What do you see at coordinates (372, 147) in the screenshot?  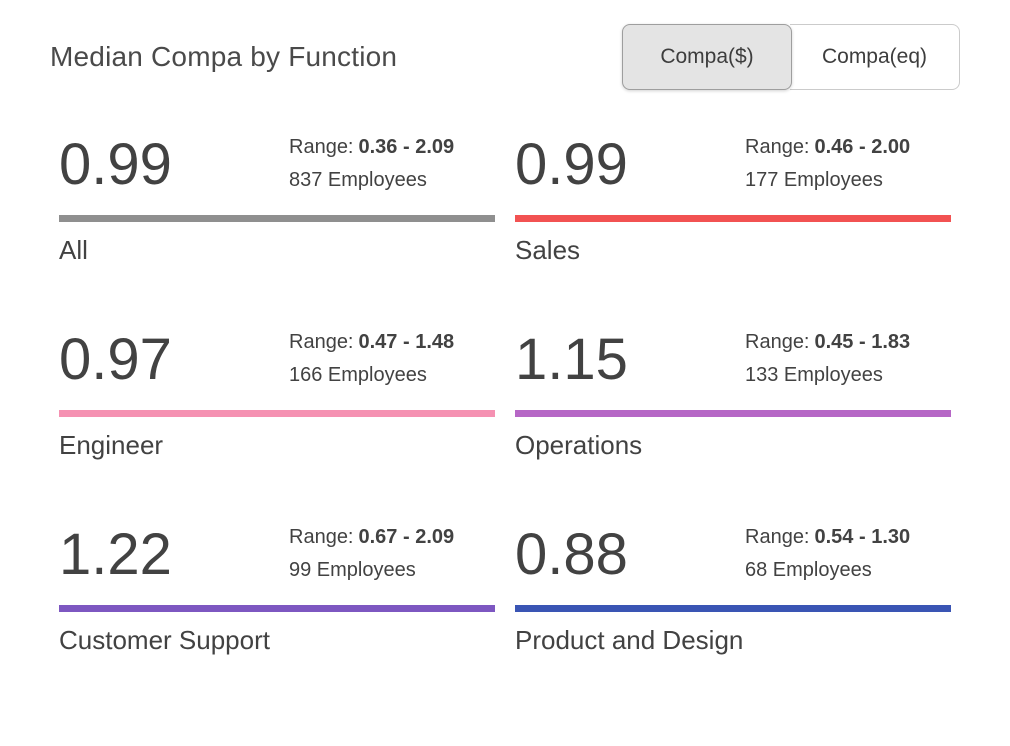 I see `range-text: Range: 0.36 - 2.09` at bounding box center [372, 147].